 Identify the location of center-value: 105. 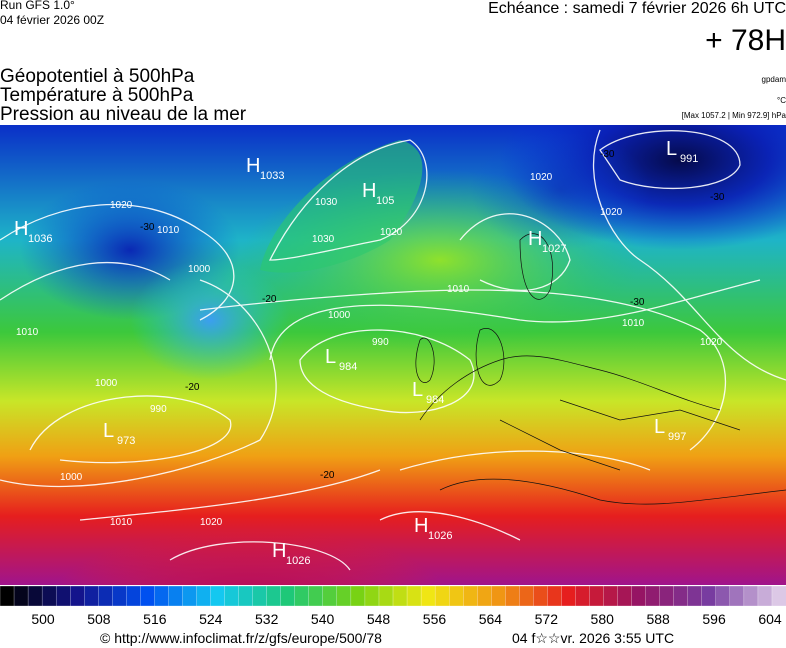
(385, 201).